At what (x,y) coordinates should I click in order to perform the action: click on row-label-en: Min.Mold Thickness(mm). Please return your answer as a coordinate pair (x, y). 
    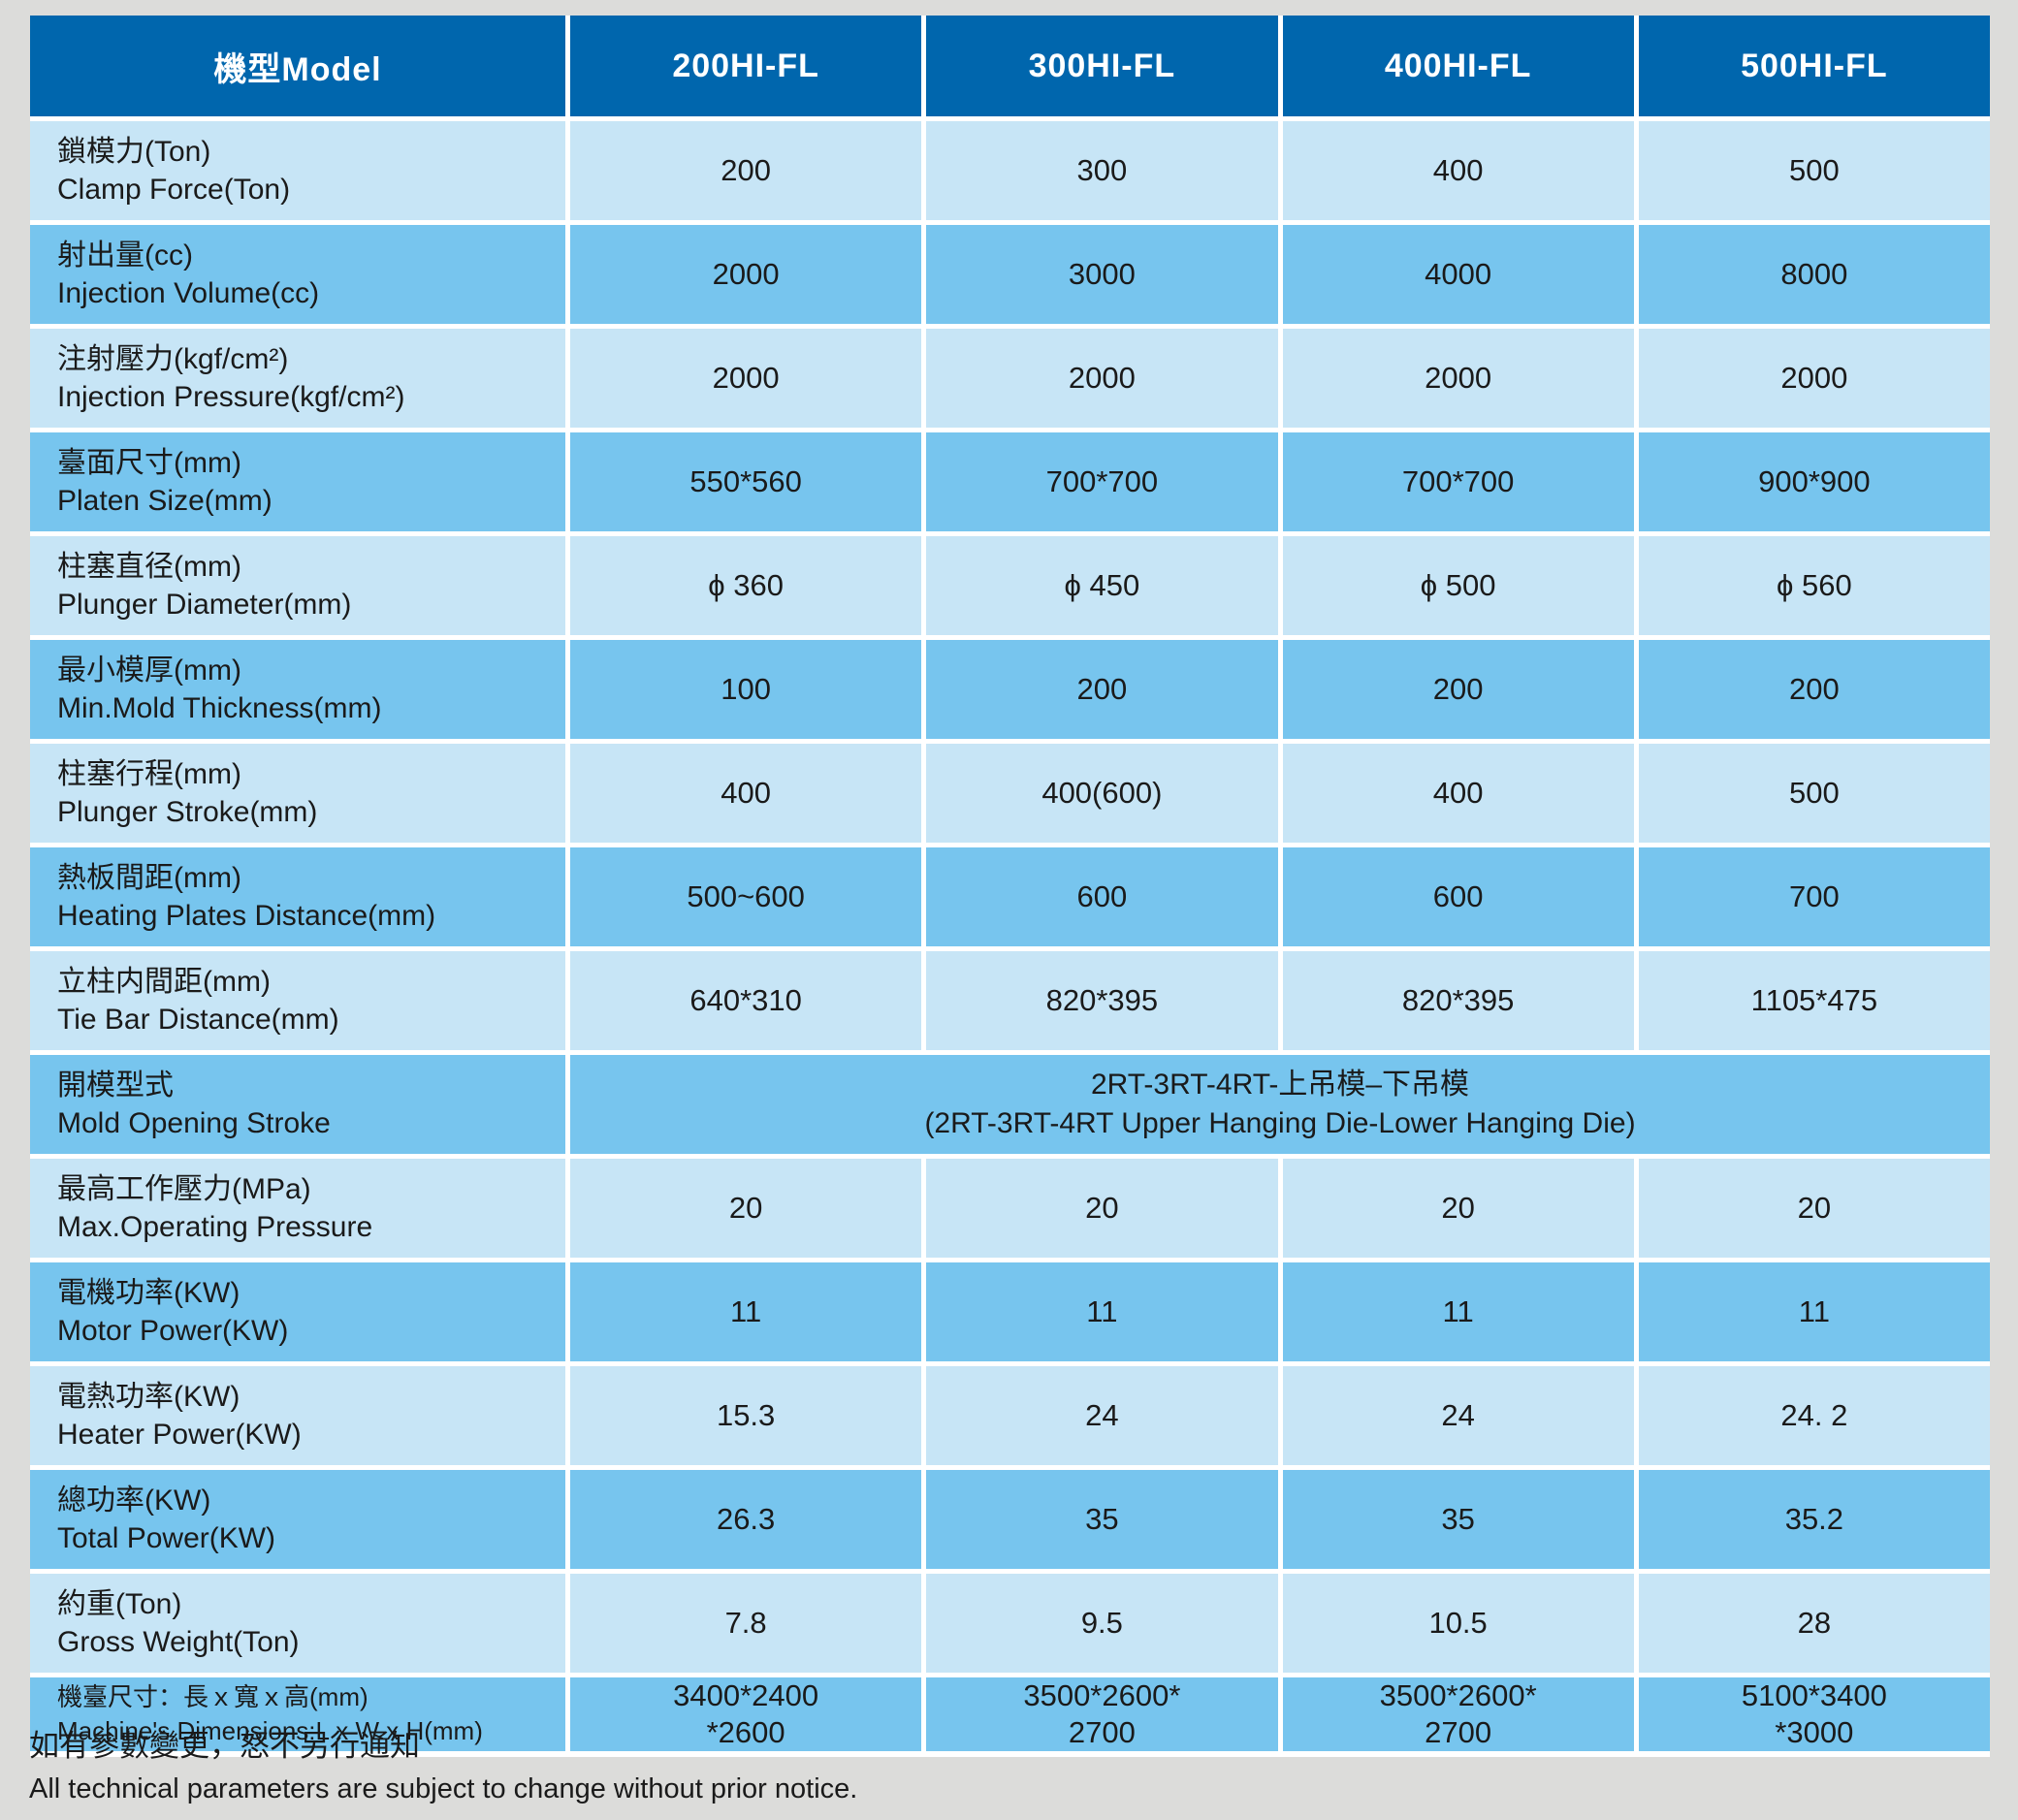
    Looking at the image, I should click on (220, 708).